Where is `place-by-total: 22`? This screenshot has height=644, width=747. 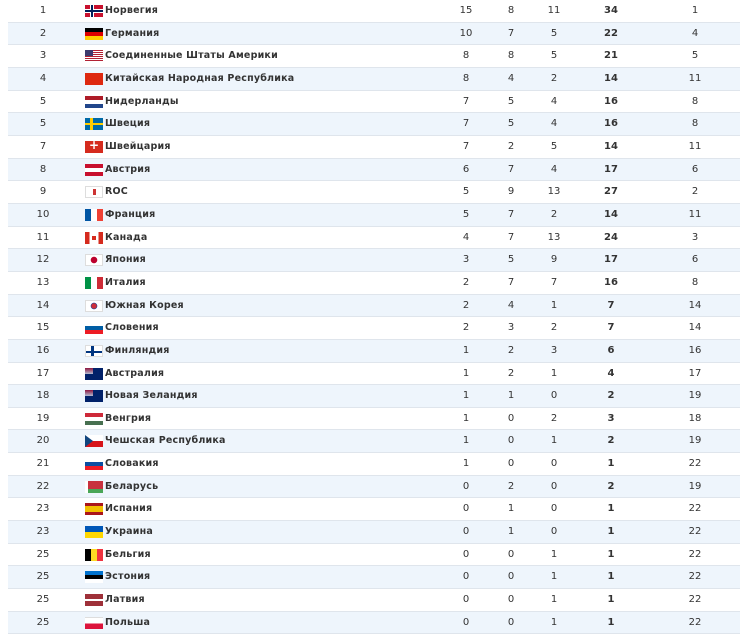
place-by-total: 22 is located at coordinates (695, 464).